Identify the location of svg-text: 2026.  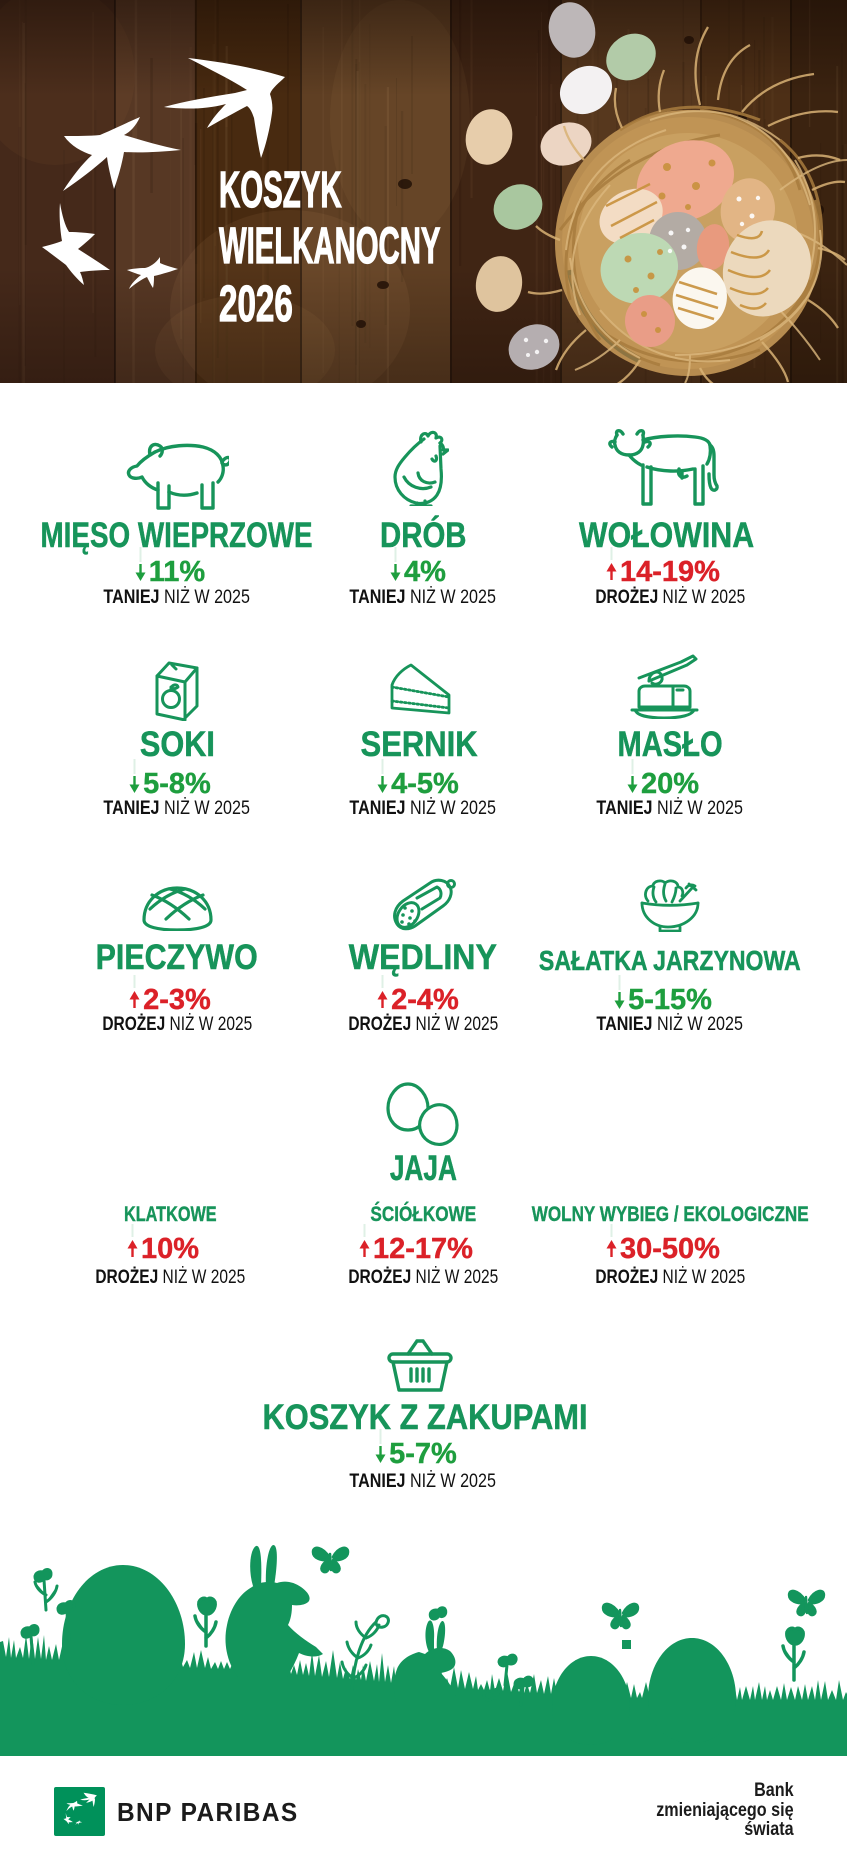
(256, 304).